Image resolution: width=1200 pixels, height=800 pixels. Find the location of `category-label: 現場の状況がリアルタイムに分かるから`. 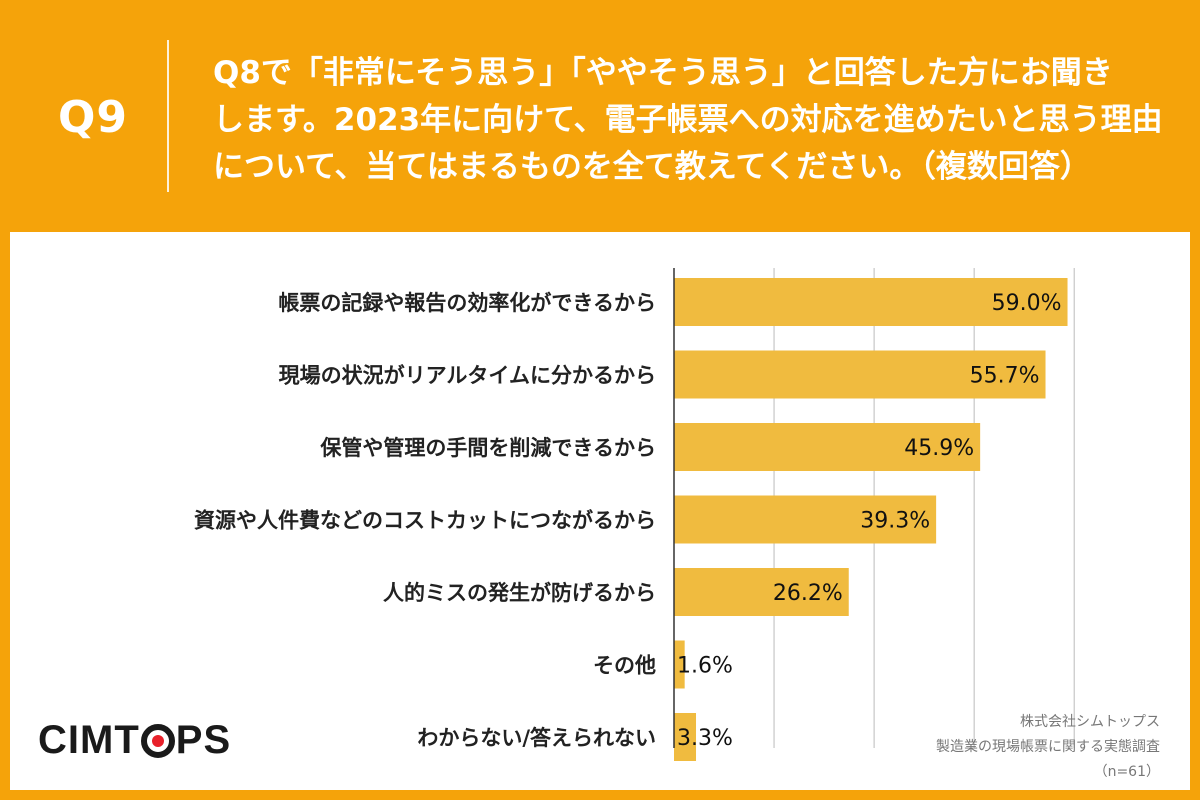

category-label: 現場の状況がリアルタイムに分かるから is located at coordinates (467, 376).